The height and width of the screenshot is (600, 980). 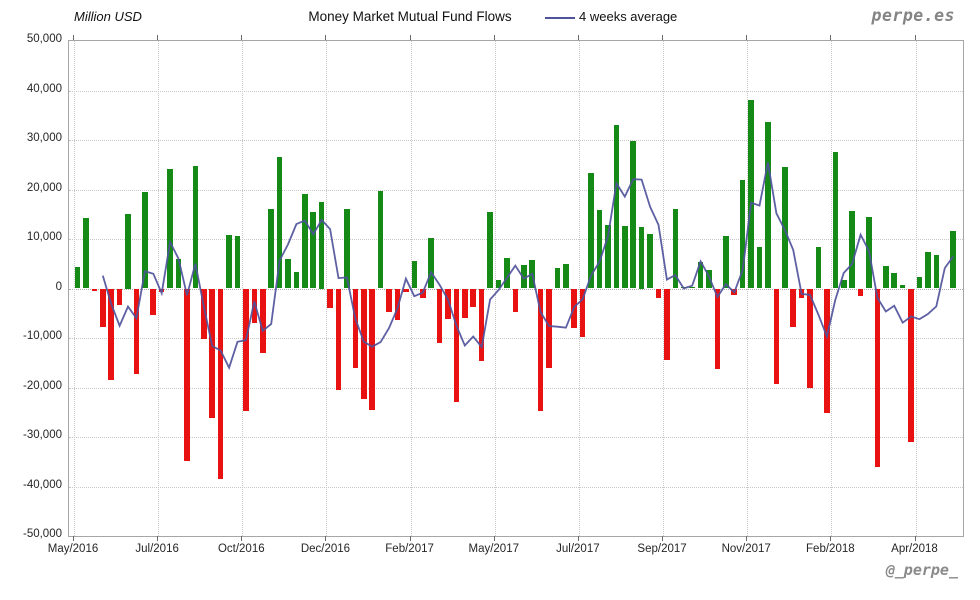 What do you see at coordinates (44, 39) in the screenshot?
I see `y-tick-label: 50,000` at bounding box center [44, 39].